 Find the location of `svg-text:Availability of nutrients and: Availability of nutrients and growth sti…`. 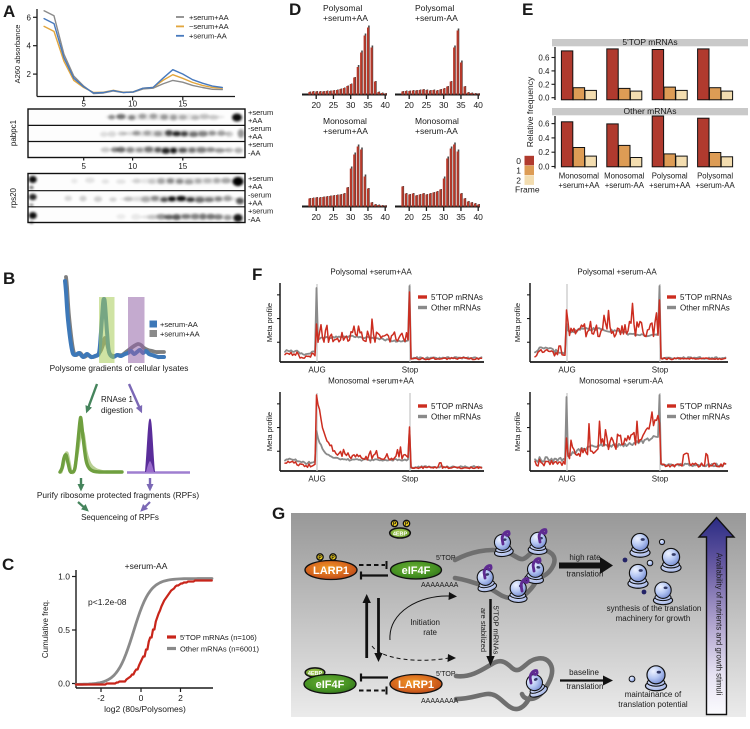

svg-text:Availability of nutrients and: Availability of nutrients and growth sti… is located at coordinates (719, 624).